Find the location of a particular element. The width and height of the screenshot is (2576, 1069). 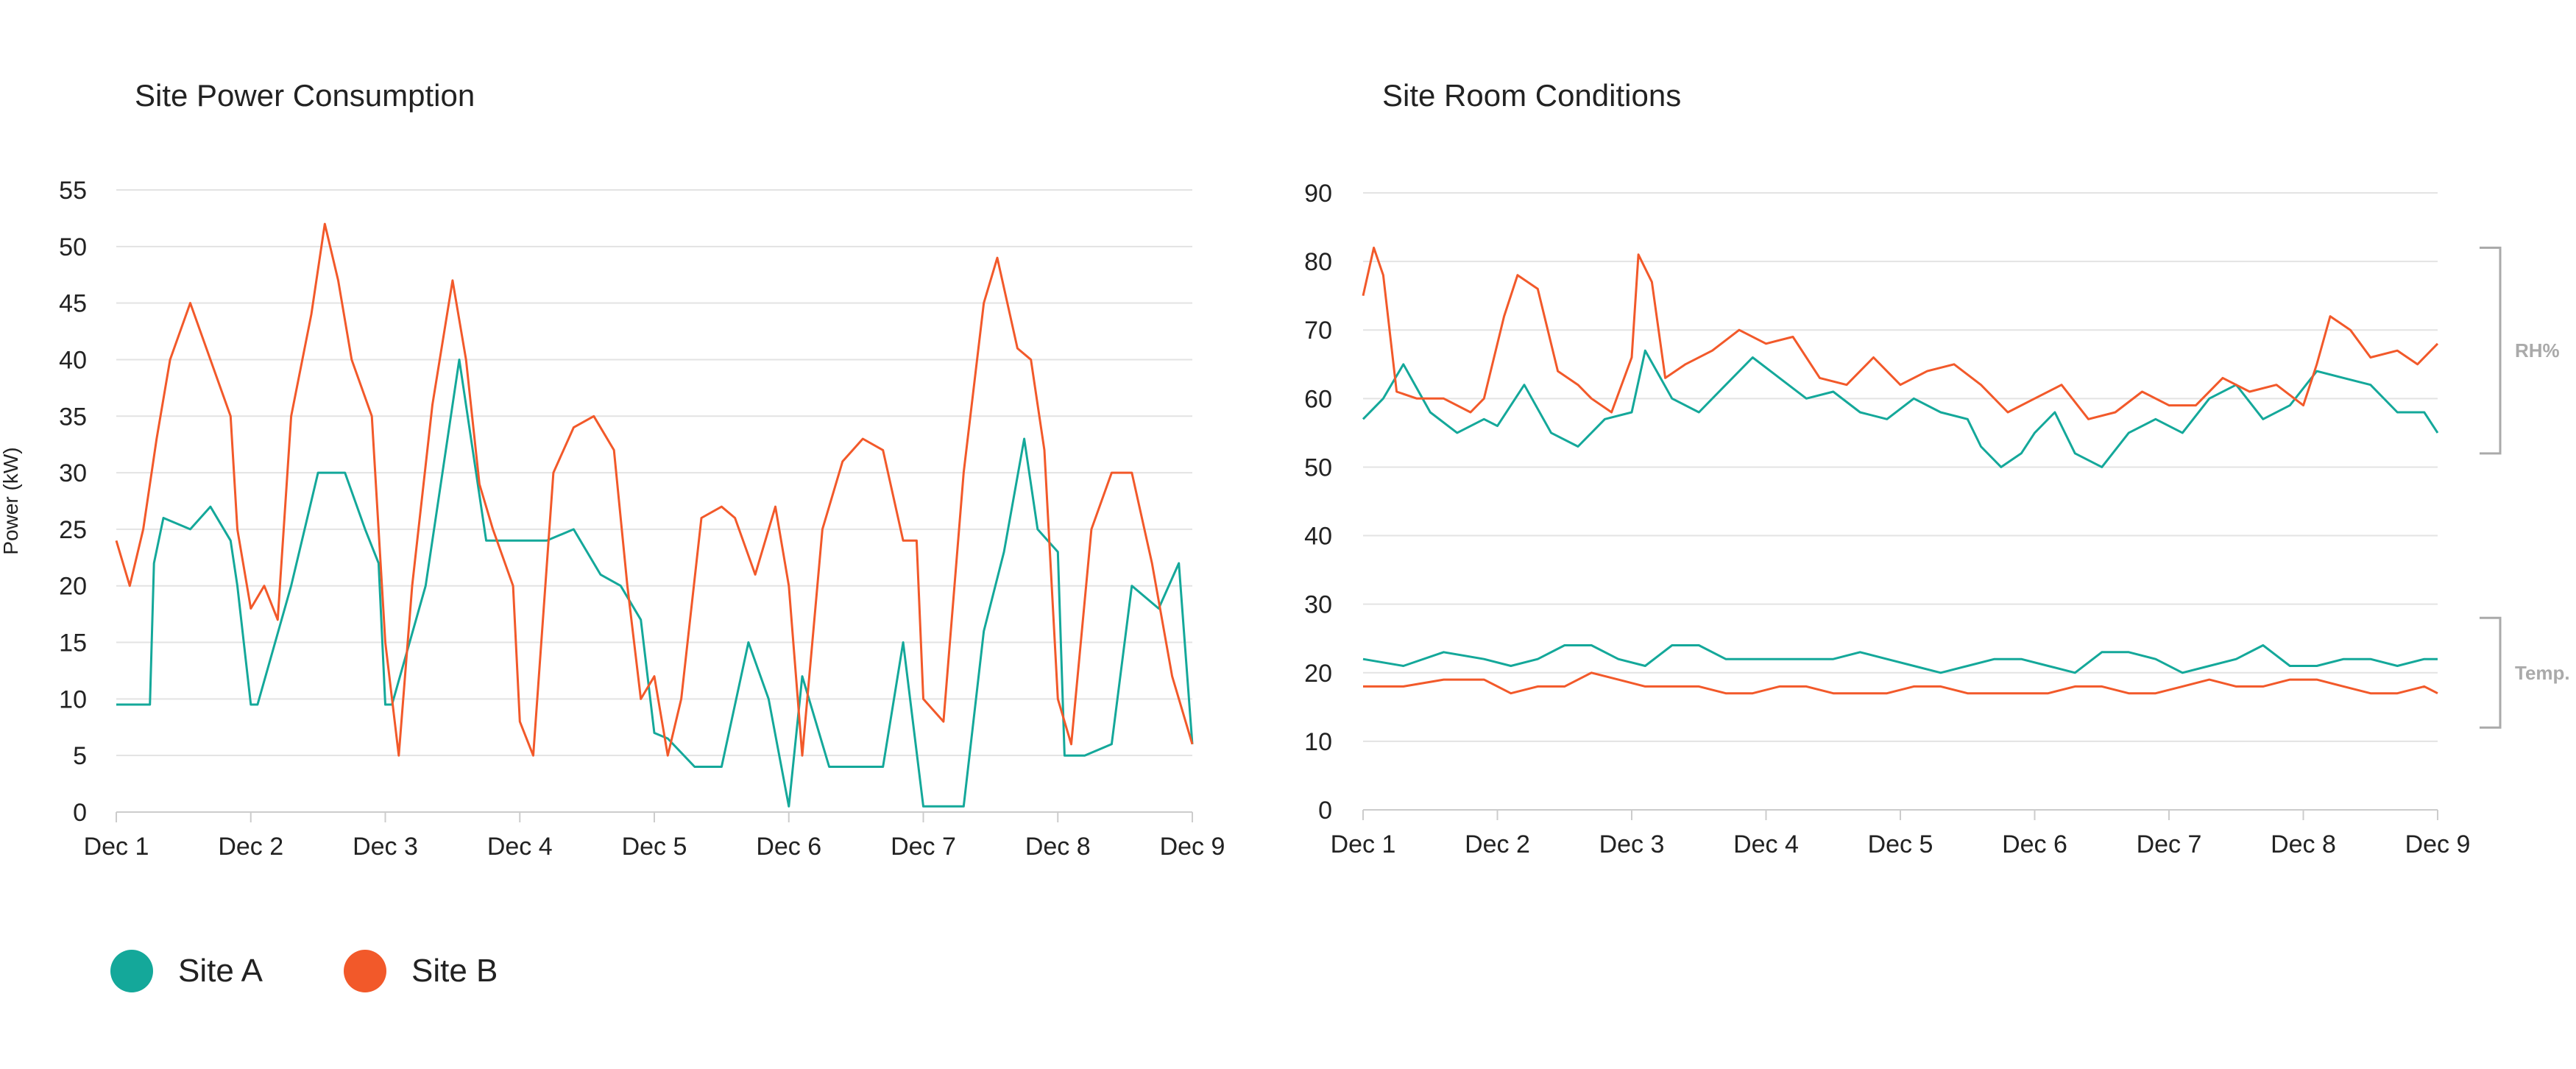

legend: Site A Site B is located at coordinates (344, 971).